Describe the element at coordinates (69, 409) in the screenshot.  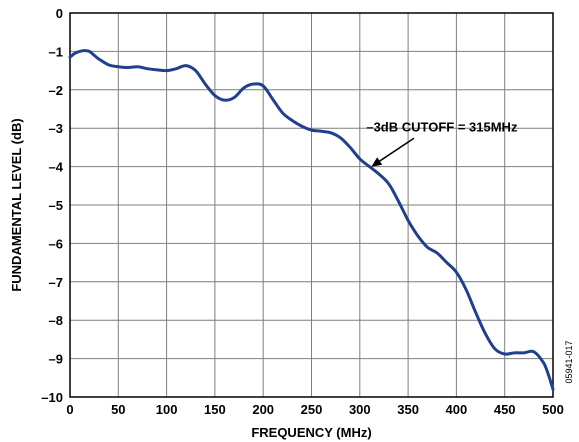
I see `x-tick-label: 0` at that location.